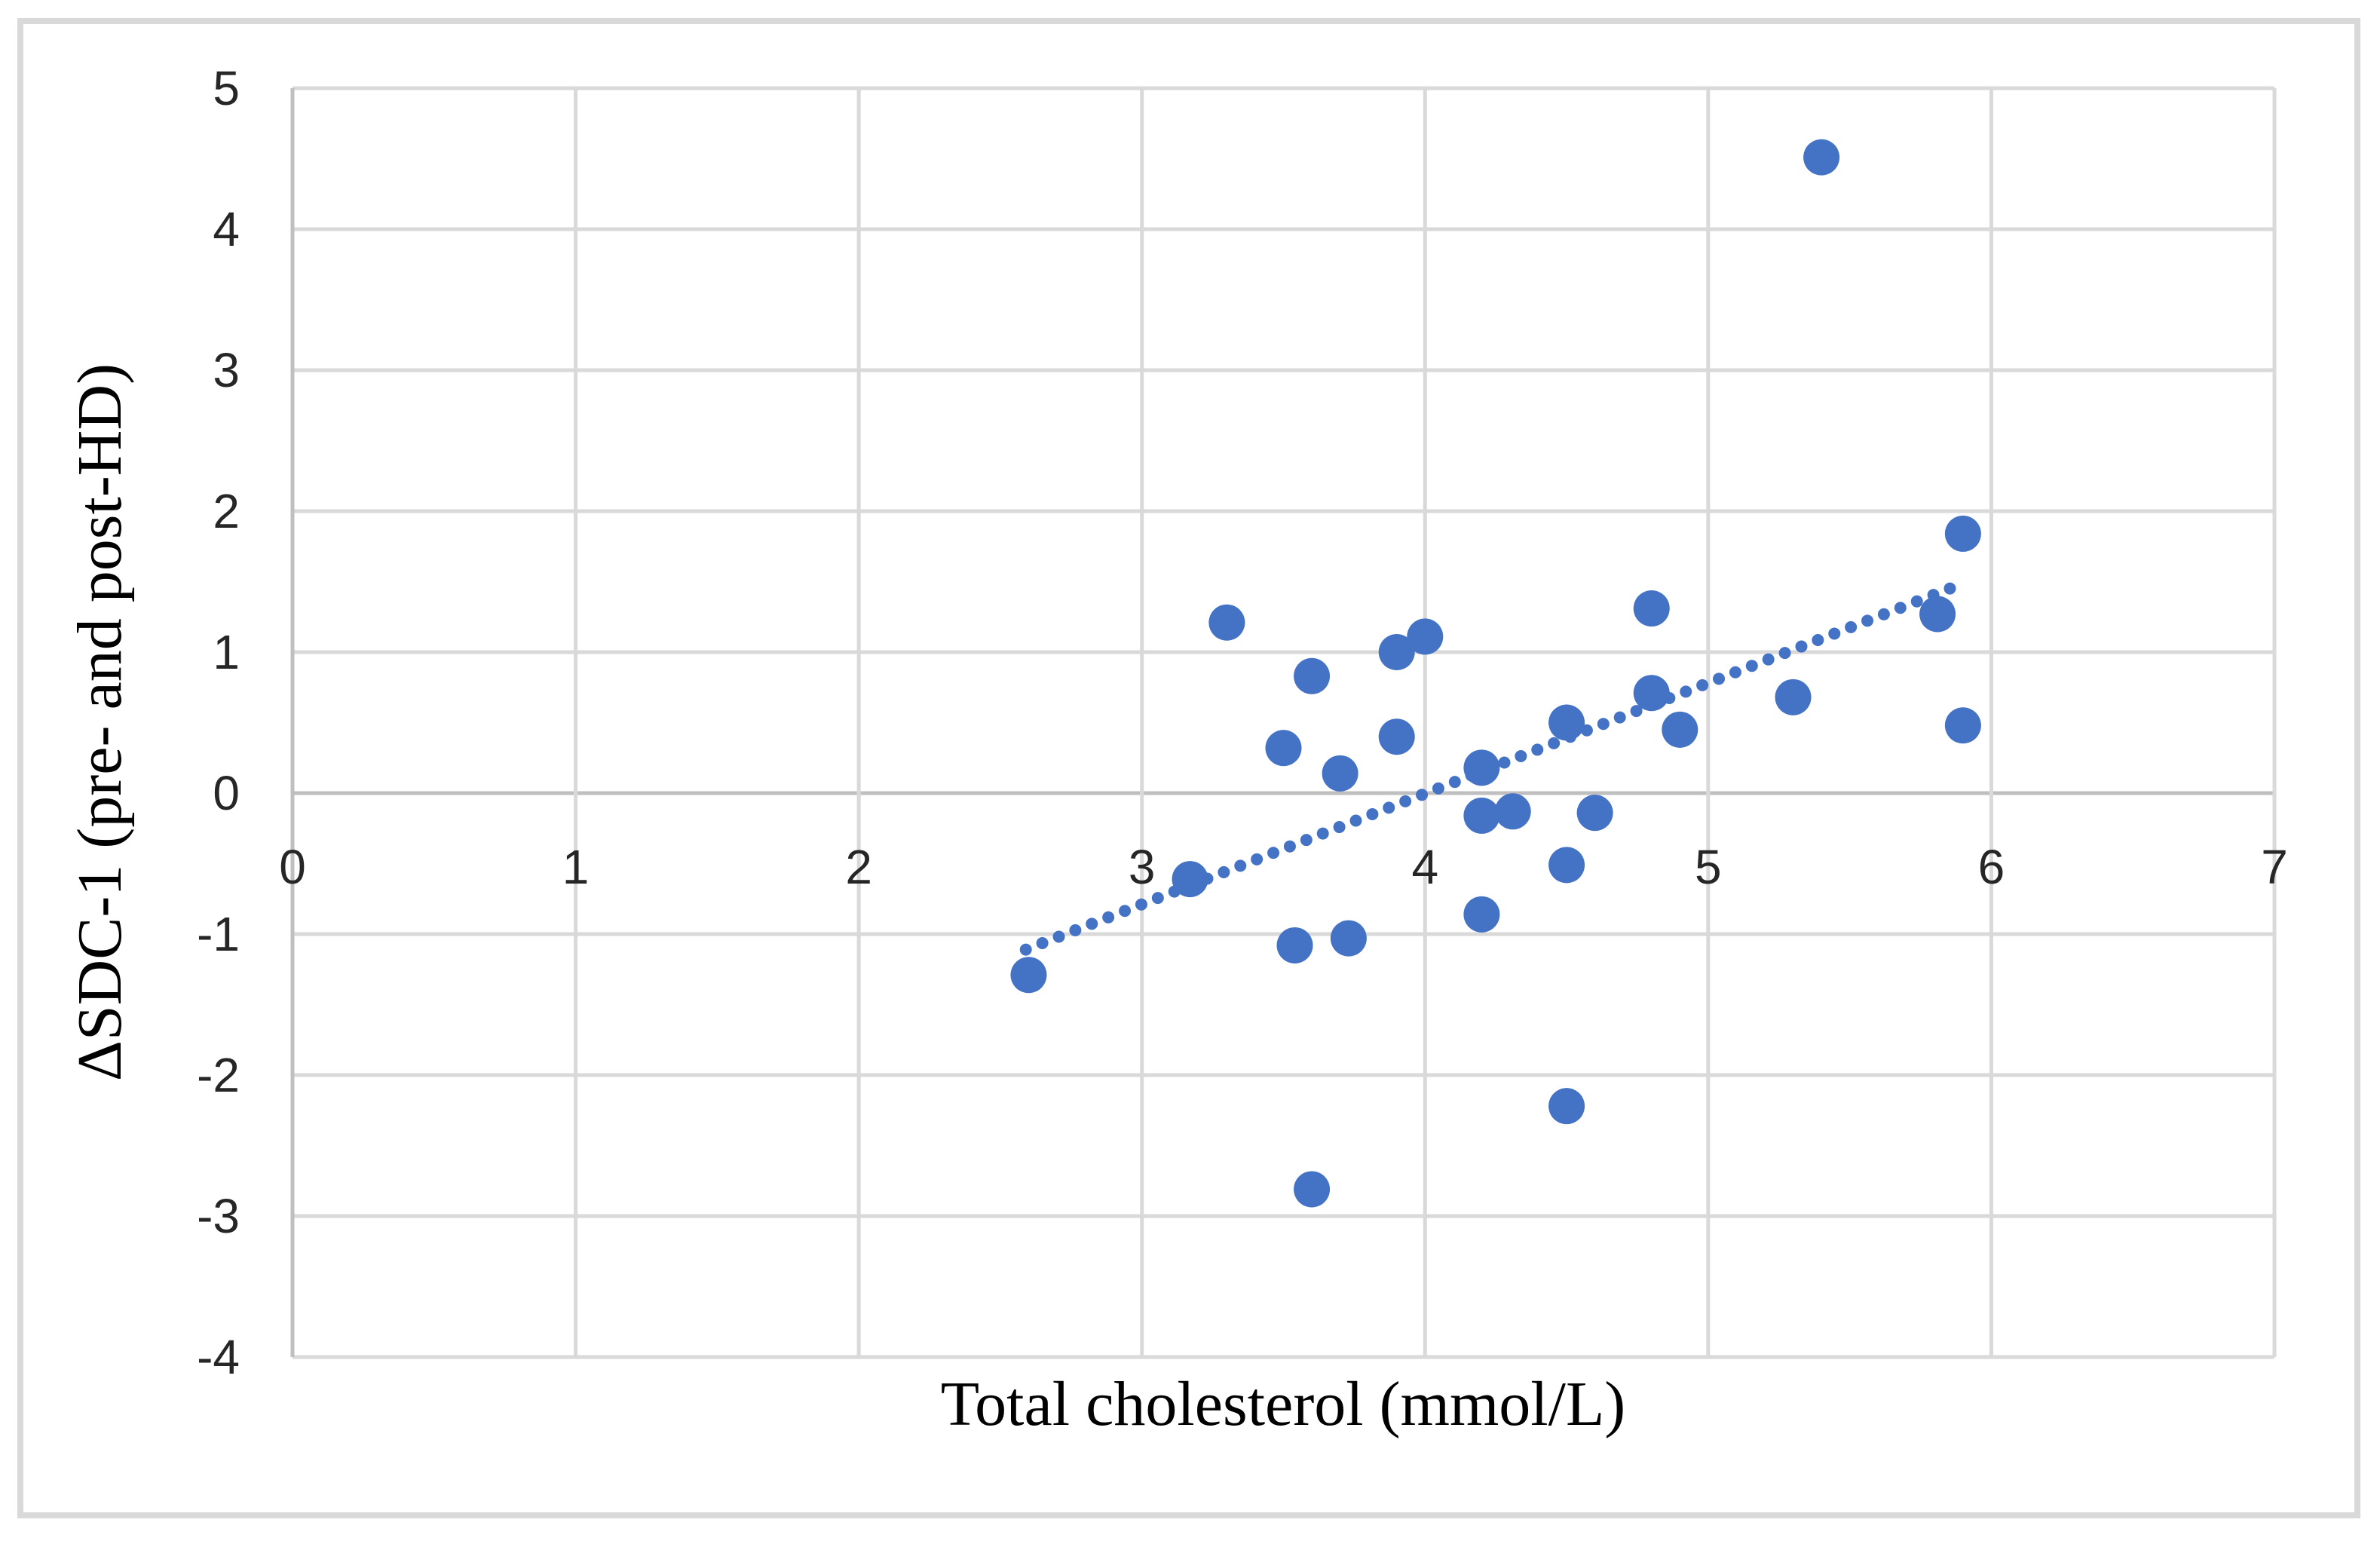  I want to click on x-tick-label: 5, so click(1709, 867).